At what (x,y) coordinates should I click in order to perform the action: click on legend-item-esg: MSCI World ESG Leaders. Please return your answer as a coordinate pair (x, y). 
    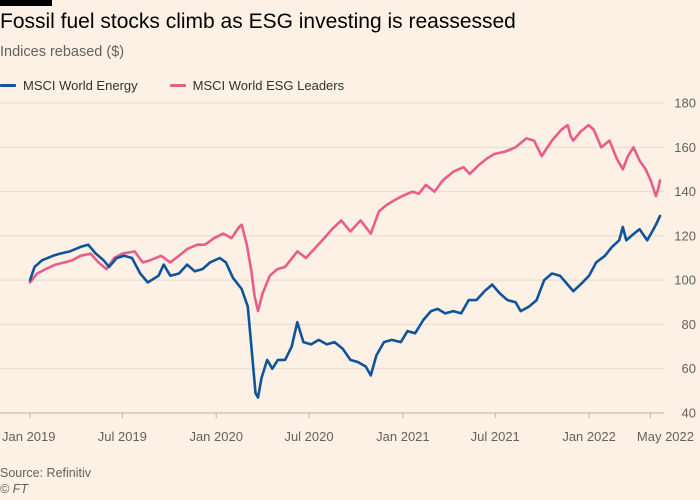
    Looking at the image, I should click on (257, 85).